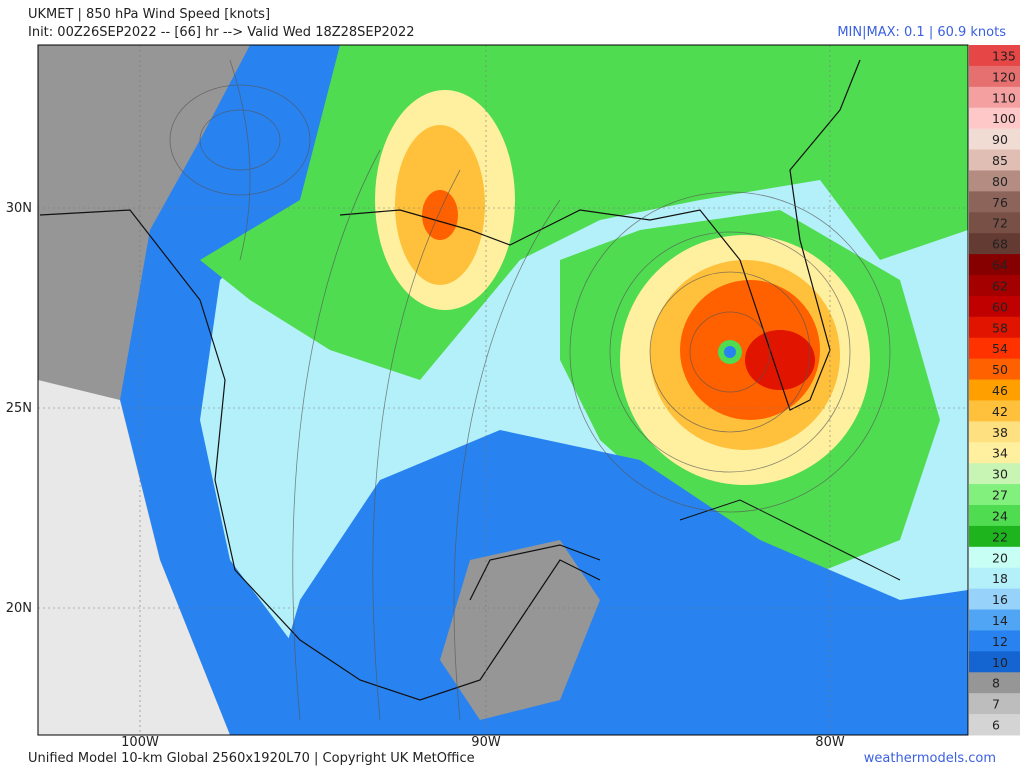 This screenshot has height=768, width=1024. What do you see at coordinates (149, 14) in the screenshot?
I see `title: UKMET | 850 hPa Wind Speed [knots]` at bounding box center [149, 14].